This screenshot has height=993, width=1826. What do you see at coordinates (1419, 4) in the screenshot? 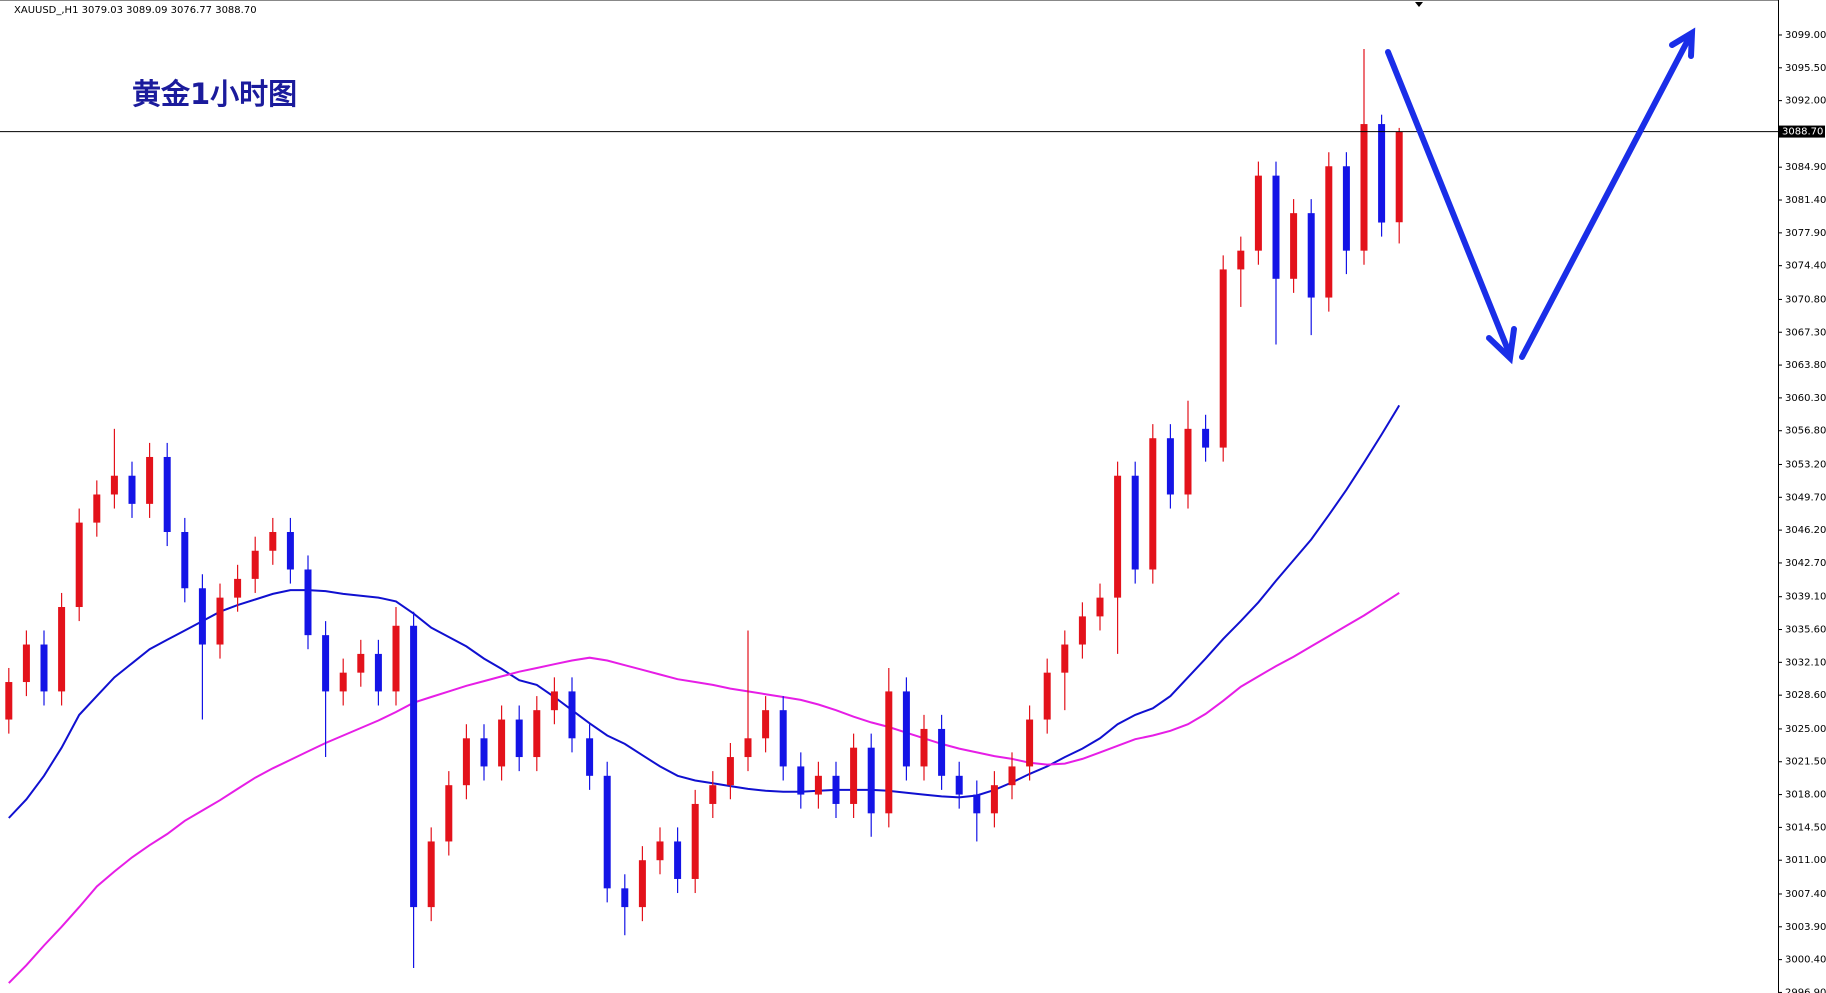
I see `shift-marker` at bounding box center [1419, 4].